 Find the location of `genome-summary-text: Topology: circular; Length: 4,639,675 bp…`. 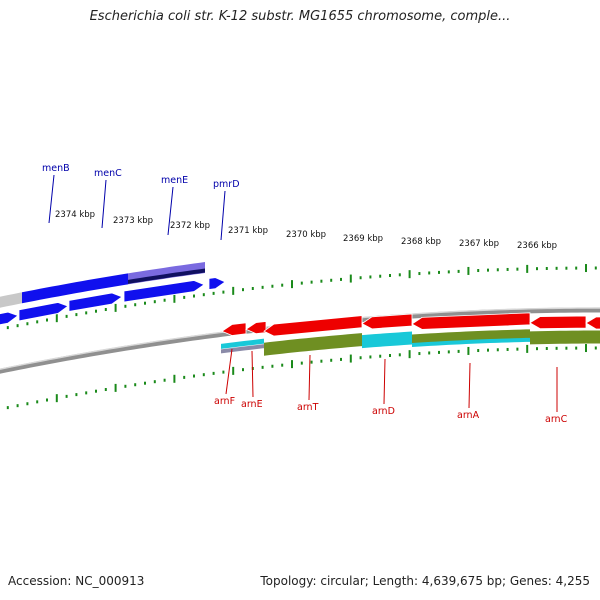

genome-summary-text: Topology: circular; Length: 4,639,675 bp… is located at coordinates (425, 581).